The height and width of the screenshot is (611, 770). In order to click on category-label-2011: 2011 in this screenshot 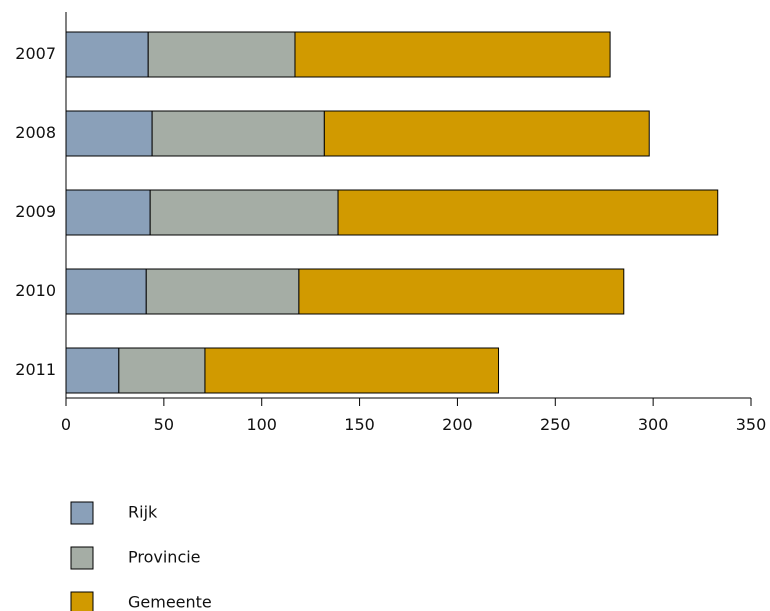, I will do `click(35, 369)`.